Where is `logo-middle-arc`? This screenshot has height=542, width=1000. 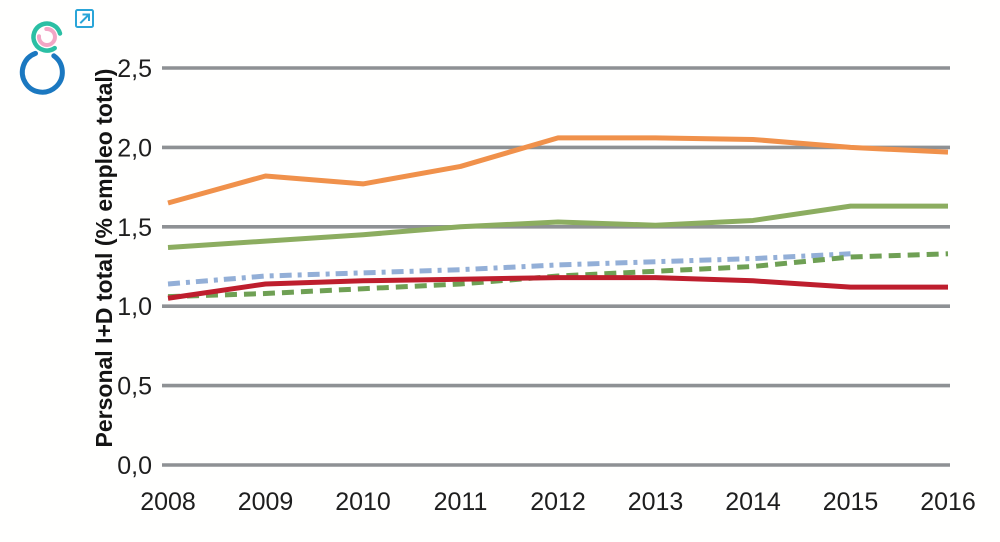
logo-middle-arc is located at coordinates (47, 37).